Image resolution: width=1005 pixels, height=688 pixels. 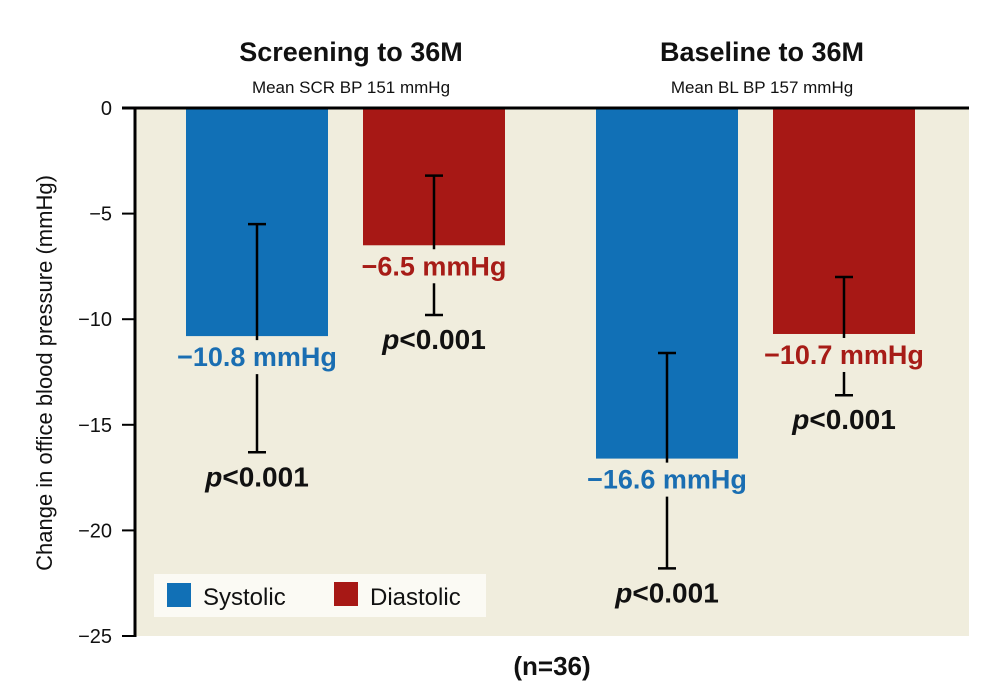 I want to click on value-label-diastolic-2: −10.7 mmHg, so click(x=844, y=355).